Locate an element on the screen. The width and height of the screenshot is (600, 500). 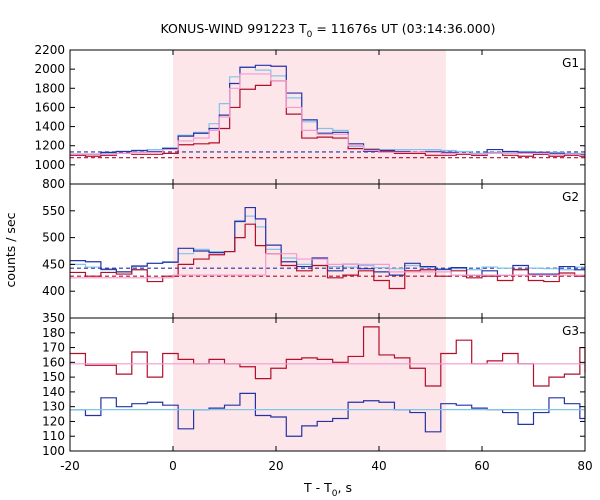
y-tick-label: 1800 is located at coordinates (49, 88).